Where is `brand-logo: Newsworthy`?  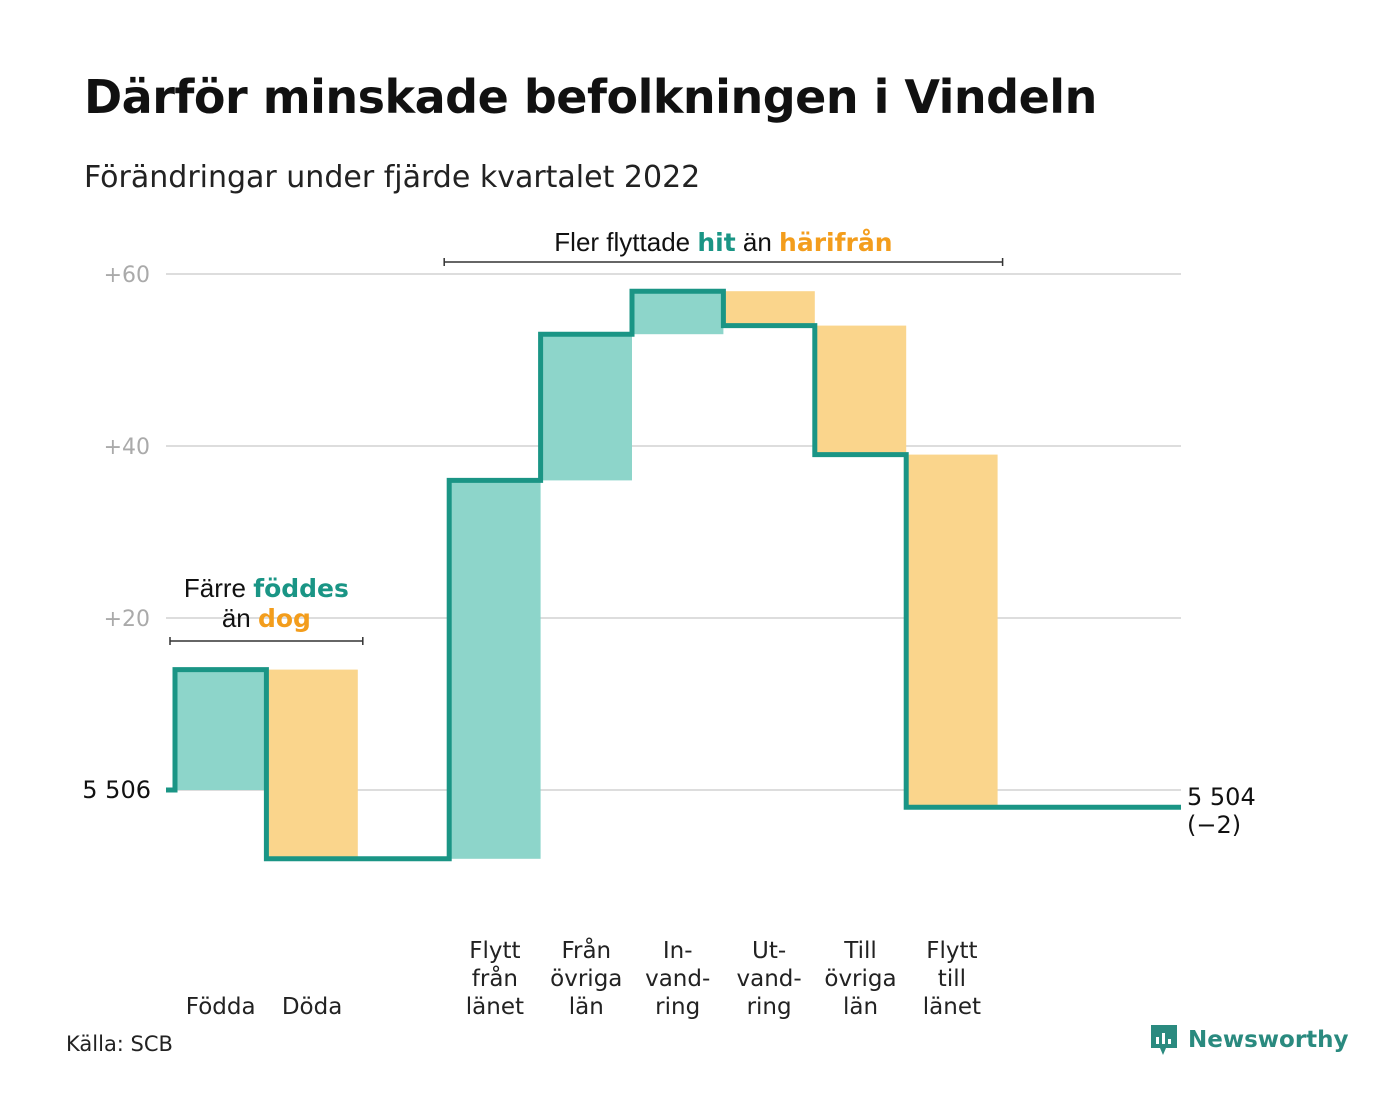 brand-logo: Newsworthy is located at coordinates (1248, 1040).